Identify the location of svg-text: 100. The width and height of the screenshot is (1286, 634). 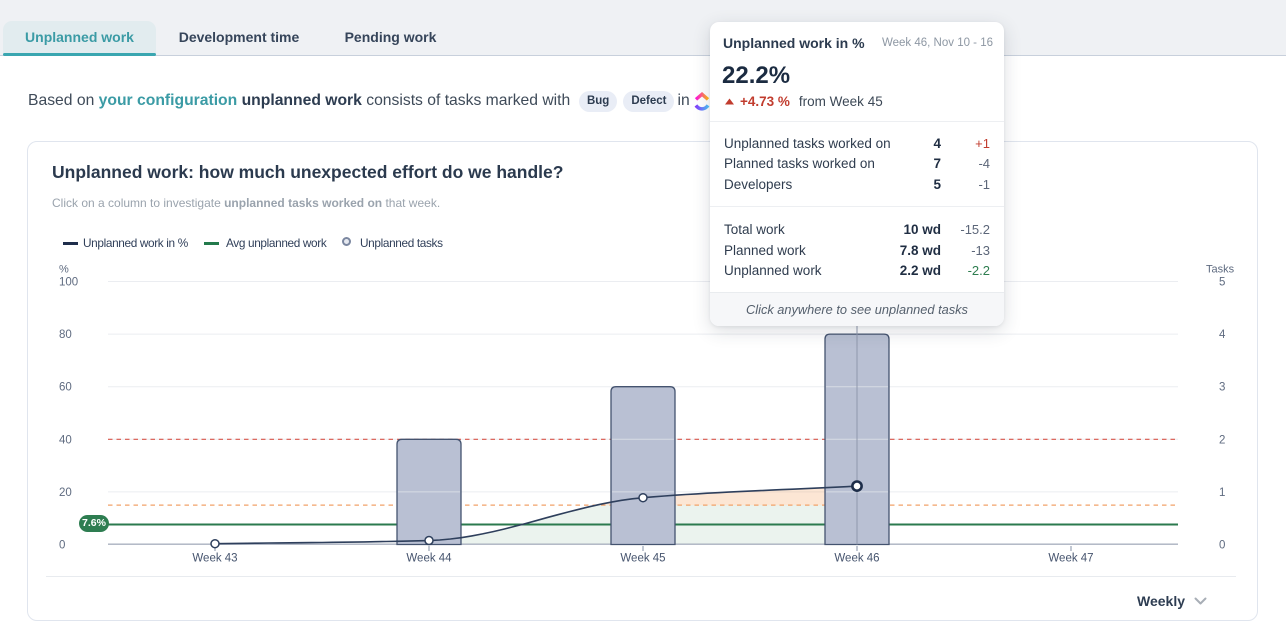
(68, 283).